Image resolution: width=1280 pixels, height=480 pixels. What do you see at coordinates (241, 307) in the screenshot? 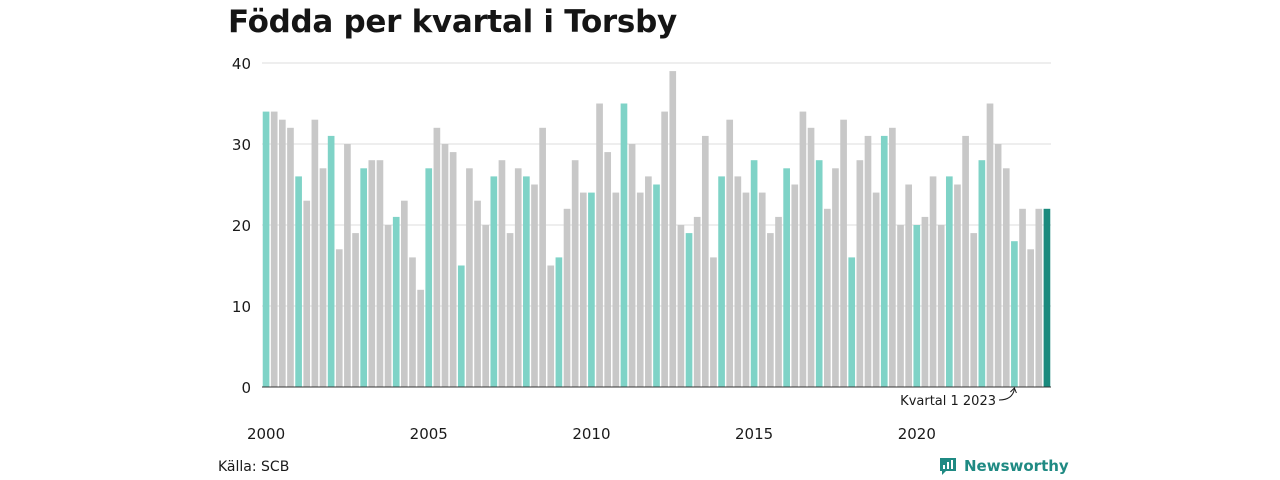
I see `y-tick-label: 10` at bounding box center [241, 307].